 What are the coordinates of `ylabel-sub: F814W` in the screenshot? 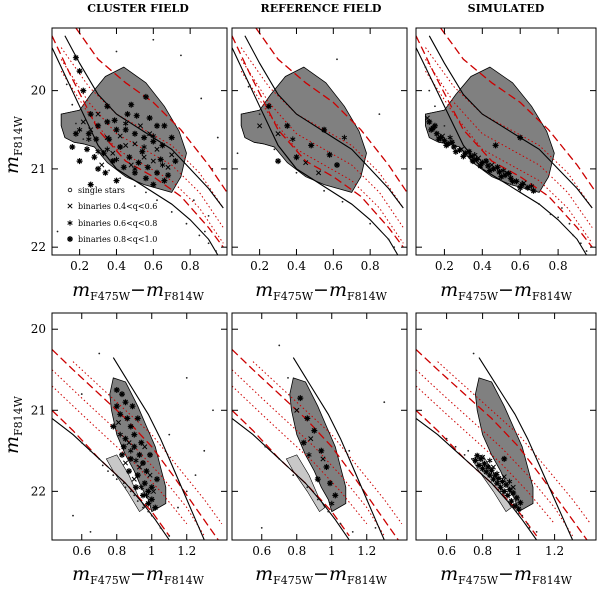 It's located at (18, 135).